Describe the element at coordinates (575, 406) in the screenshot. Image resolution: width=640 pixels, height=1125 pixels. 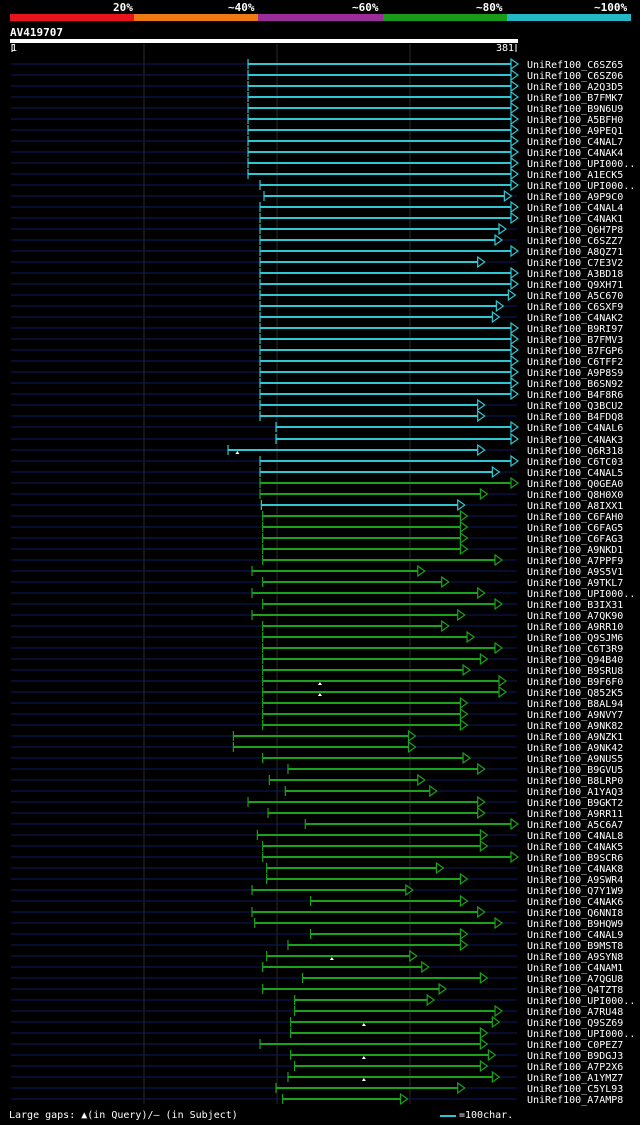
I see `hit-label: UniRef100_Q3BCU2` at that location.